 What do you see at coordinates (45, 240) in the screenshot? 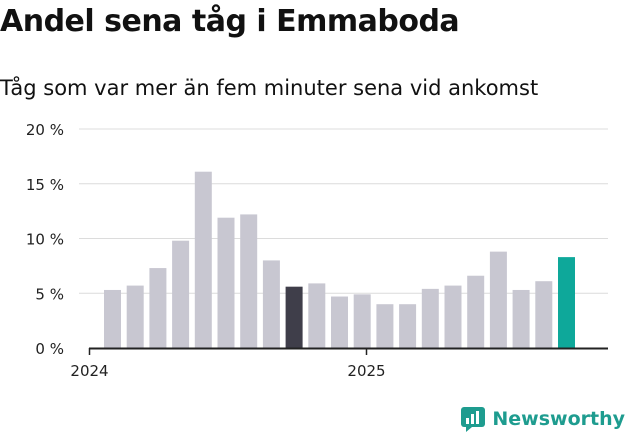
I see `y-tick-label: 10 %` at bounding box center [45, 240].